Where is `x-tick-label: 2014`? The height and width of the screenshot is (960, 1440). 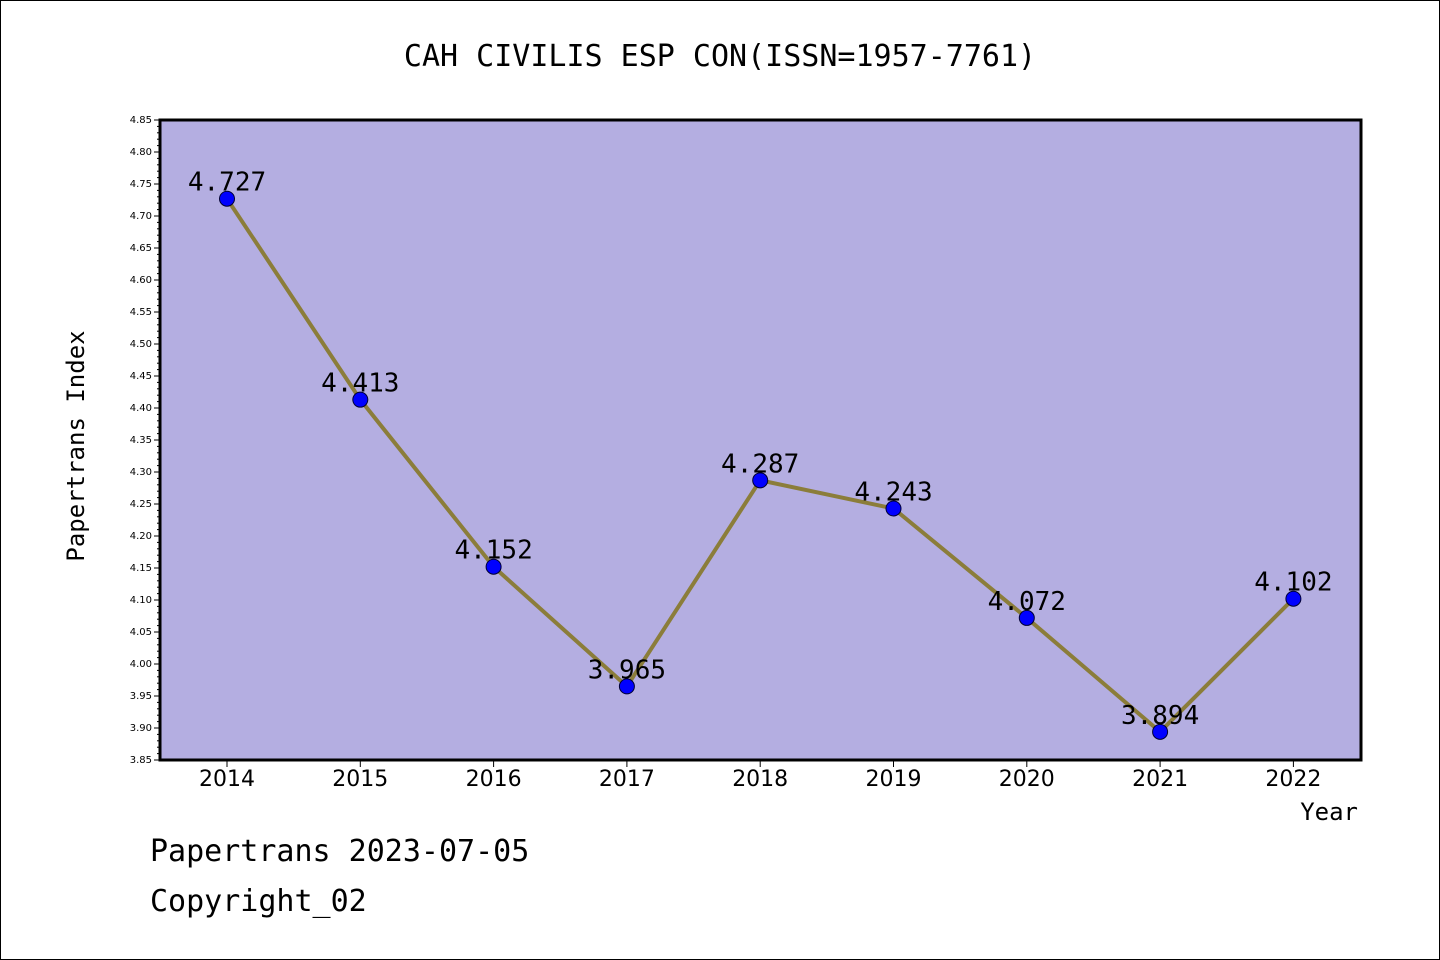
x-tick-label: 2014 is located at coordinates (227, 779).